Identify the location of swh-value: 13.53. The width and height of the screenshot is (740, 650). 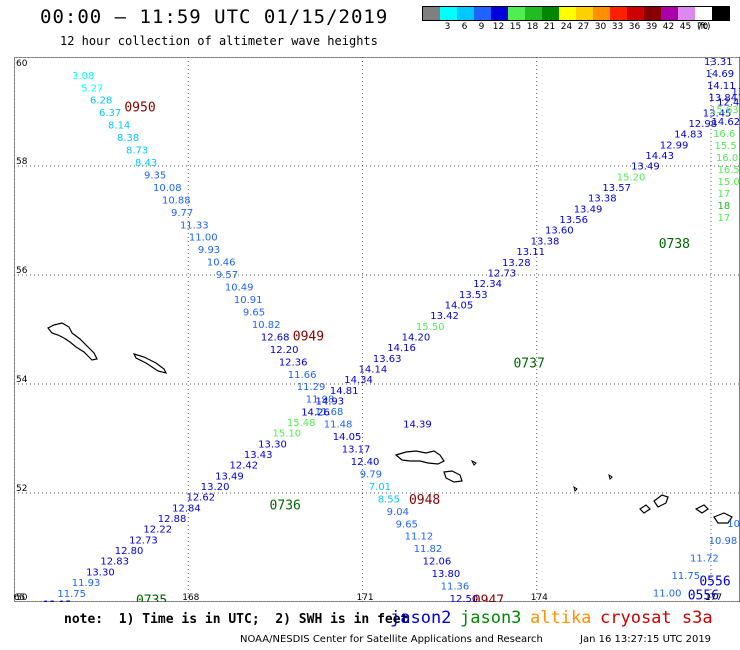
(473, 295).